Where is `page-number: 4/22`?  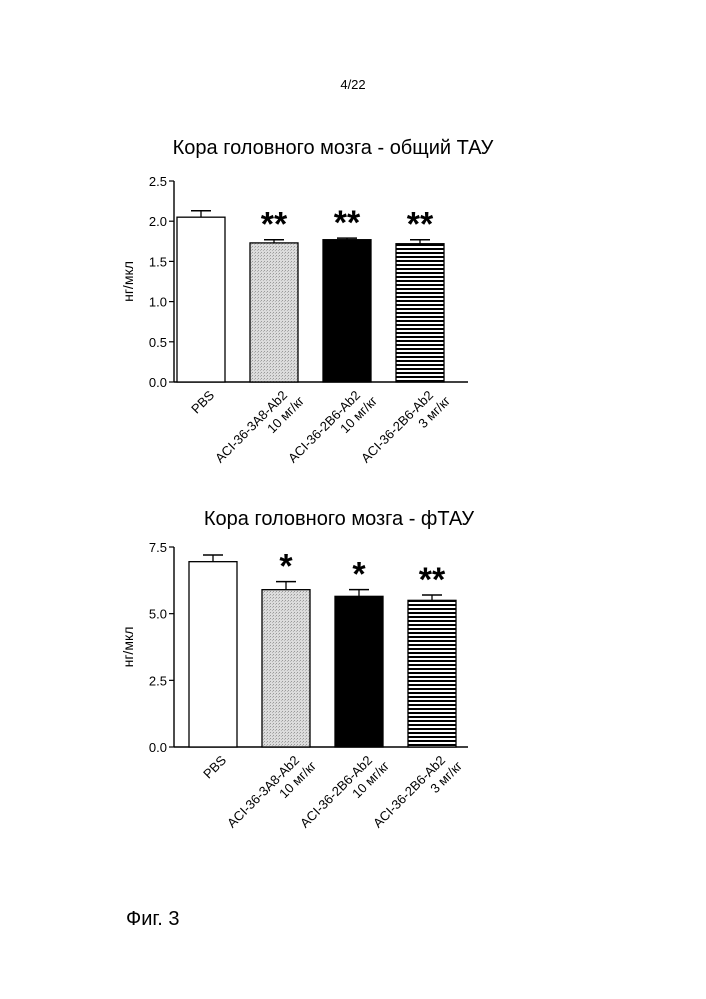 page-number: 4/22 is located at coordinates (353, 84).